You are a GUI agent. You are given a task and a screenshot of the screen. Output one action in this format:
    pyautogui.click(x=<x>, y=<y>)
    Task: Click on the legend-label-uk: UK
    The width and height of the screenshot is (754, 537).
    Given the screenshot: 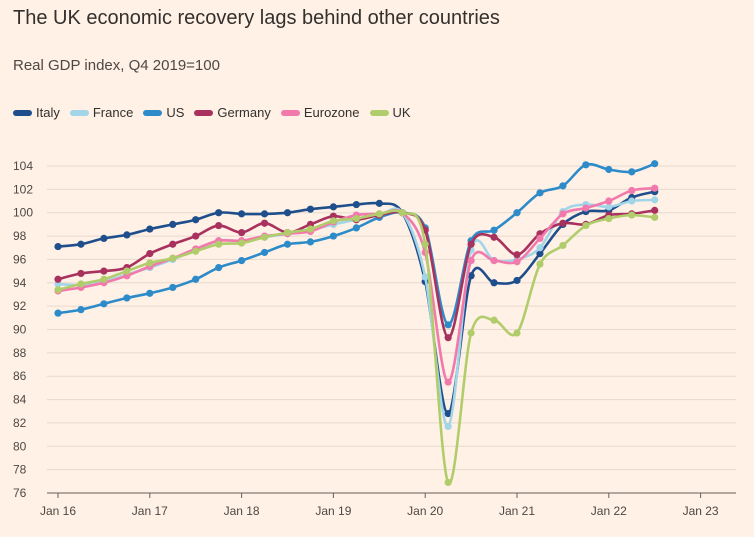 What is the action you would take?
    pyautogui.click(x=401, y=112)
    